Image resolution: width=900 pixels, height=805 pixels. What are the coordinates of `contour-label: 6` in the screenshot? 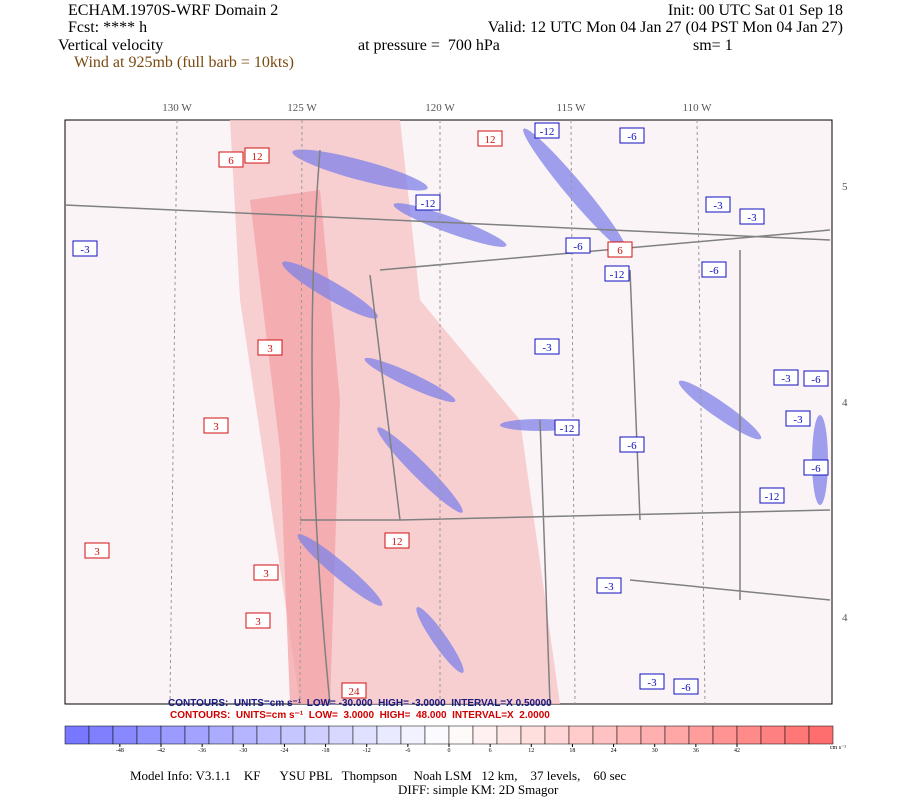 It's located at (620, 251).